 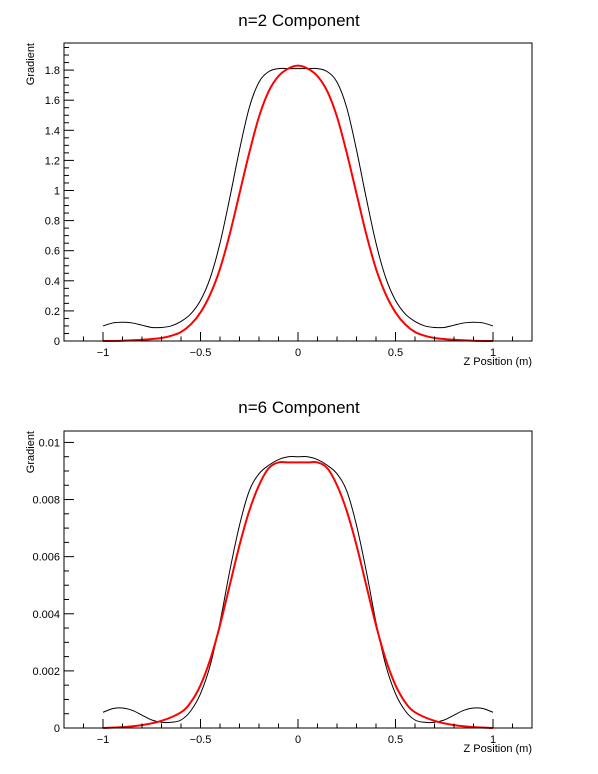 I want to click on y-tick-label: 1.8, so click(x=52, y=71).